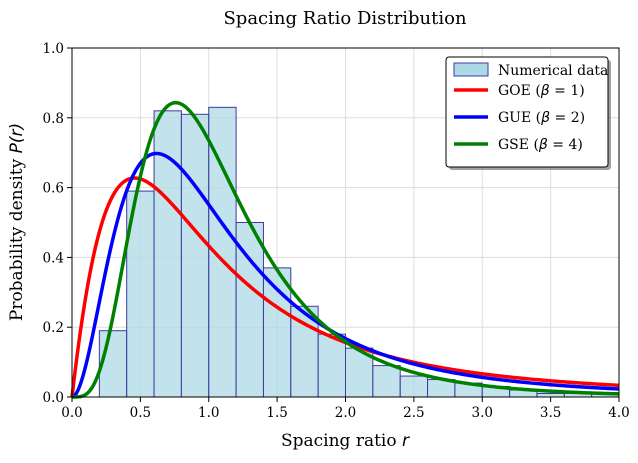 The image size is (638, 463). What do you see at coordinates (276, 413) in the screenshot?
I see `x-tick-label: 1.5` at bounding box center [276, 413].